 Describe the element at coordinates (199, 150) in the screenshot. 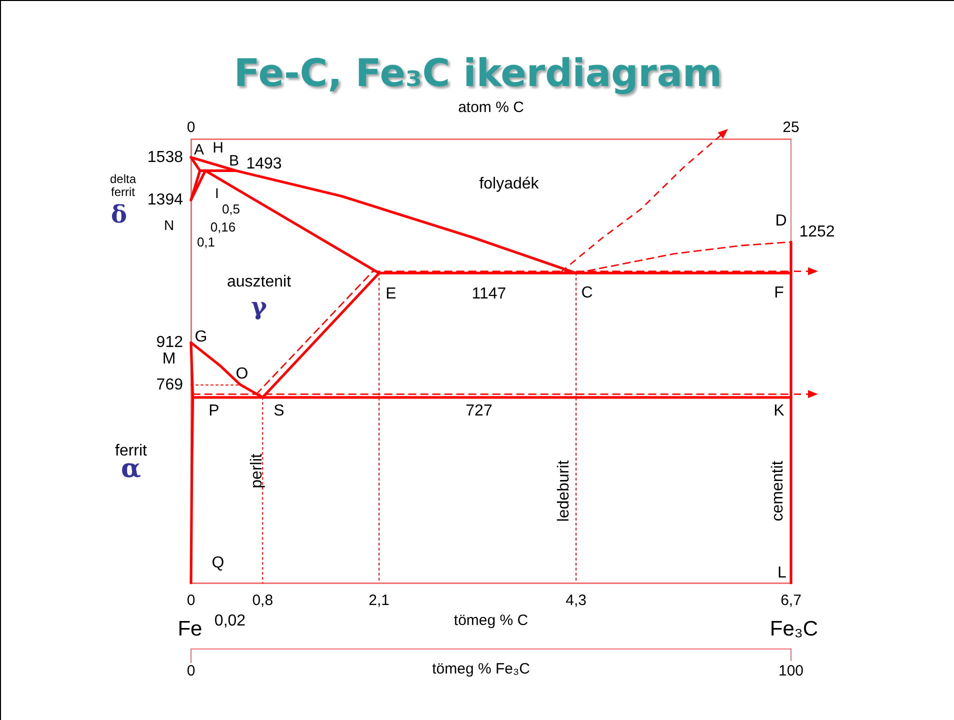

I see `annotation: A` at that location.